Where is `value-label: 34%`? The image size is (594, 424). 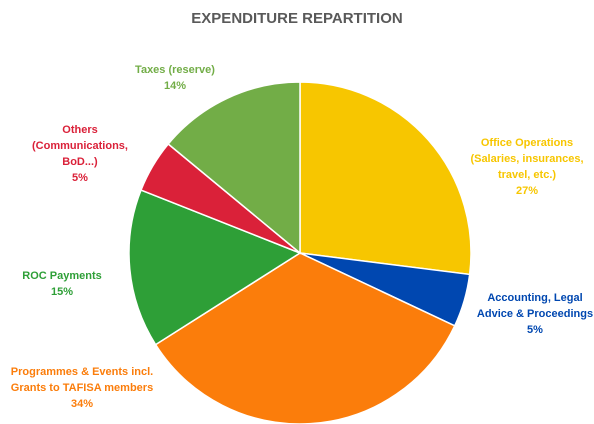
value-label: 34% is located at coordinates (82, 404).